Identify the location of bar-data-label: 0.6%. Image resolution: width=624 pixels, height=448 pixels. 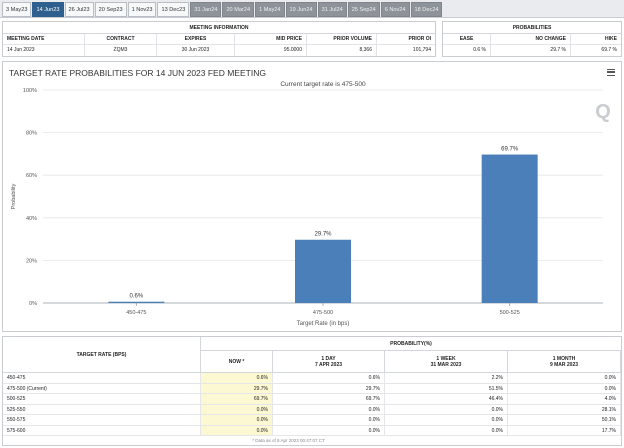
(136, 297).